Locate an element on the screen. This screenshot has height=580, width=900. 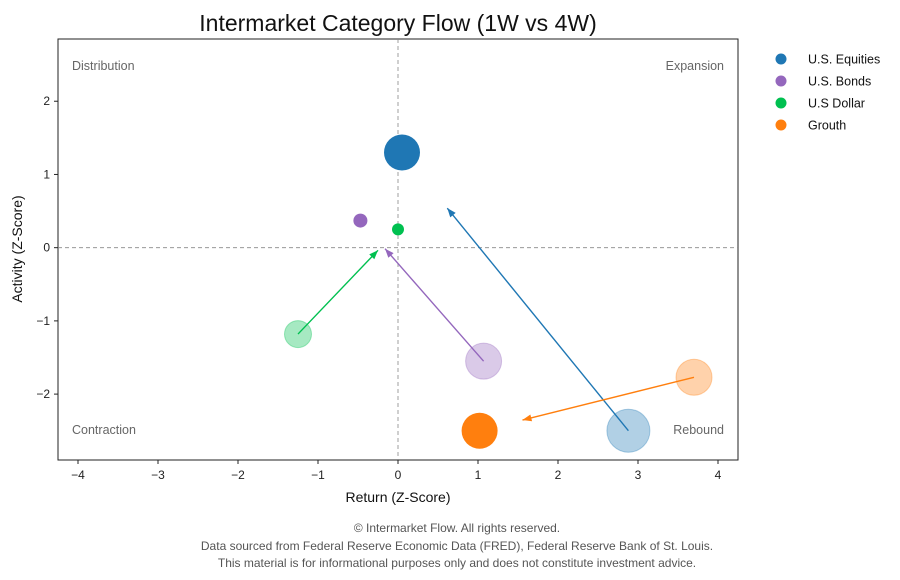
quadrant-label-top-left: Distribution is located at coordinates (103, 66).